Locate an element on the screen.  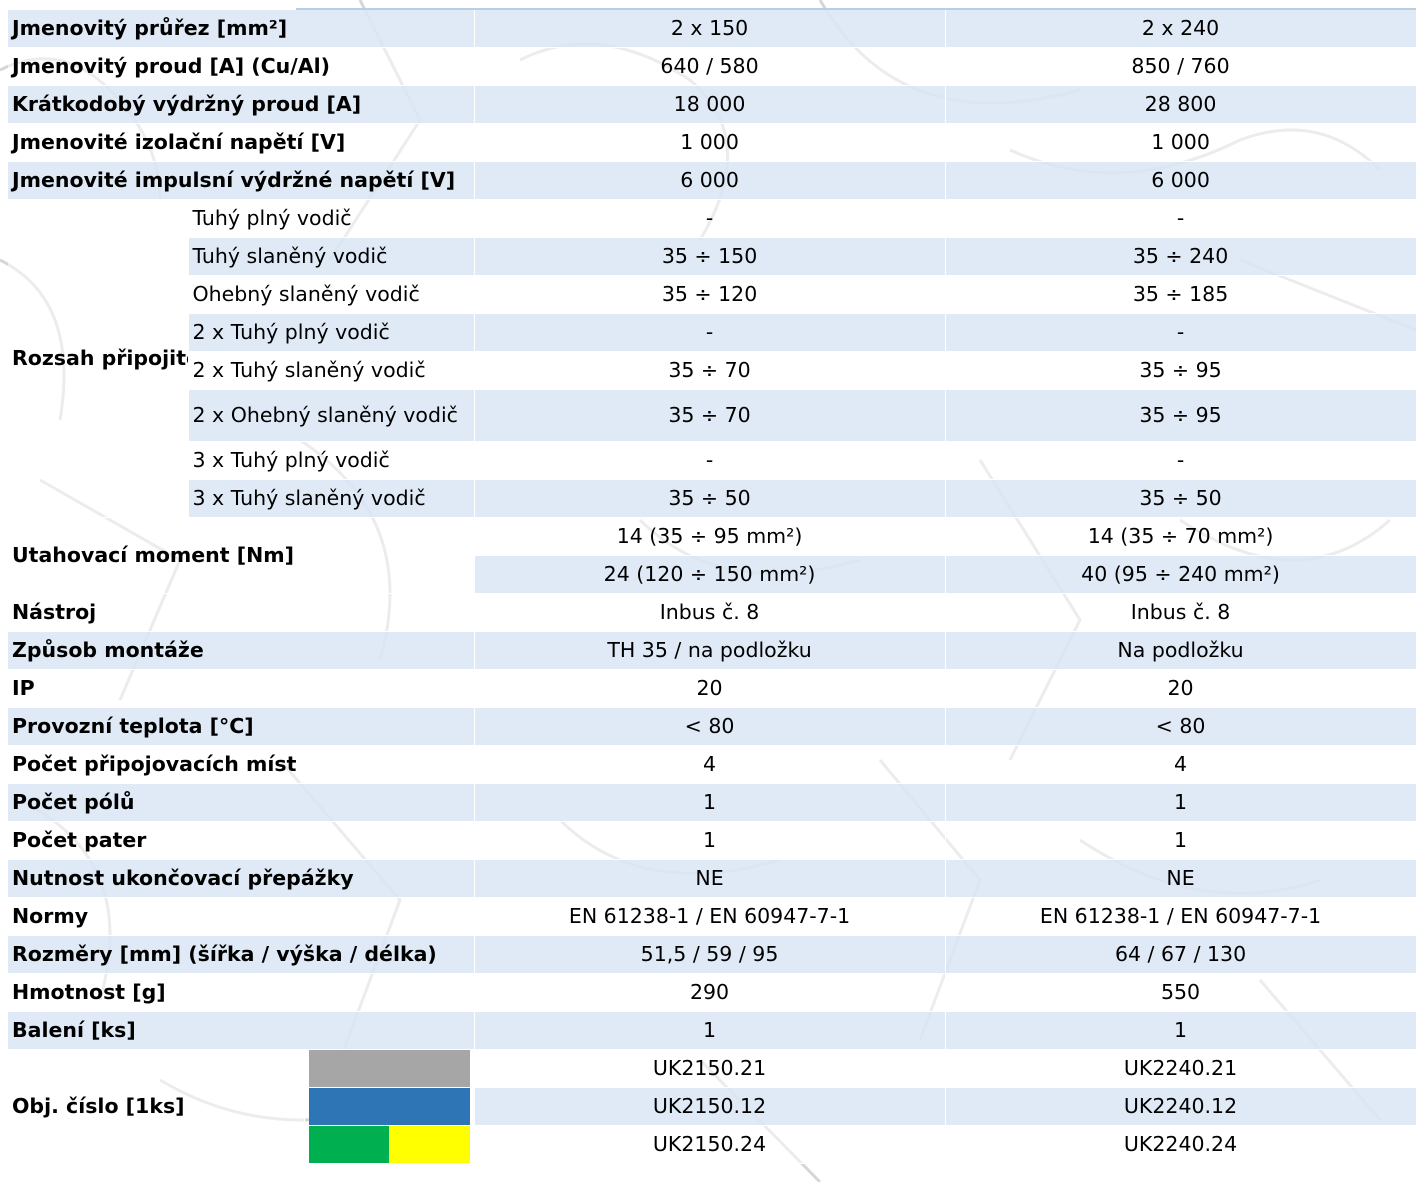
value-a: 35 ÷ 50 is located at coordinates (710, 498).